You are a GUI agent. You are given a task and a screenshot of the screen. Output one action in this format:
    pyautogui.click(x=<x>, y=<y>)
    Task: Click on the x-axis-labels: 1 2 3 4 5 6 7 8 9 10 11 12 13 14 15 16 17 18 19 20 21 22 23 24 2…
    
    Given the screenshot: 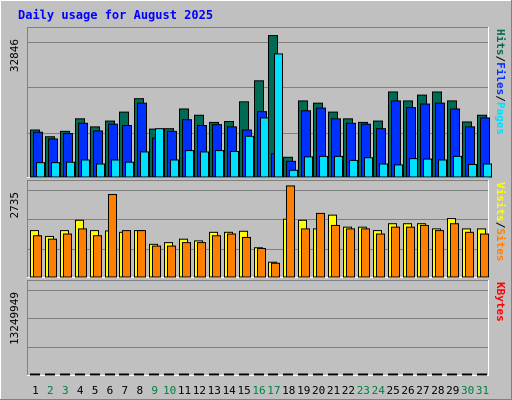 What is the action you would take?
    pyautogui.click(x=260, y=390)
    